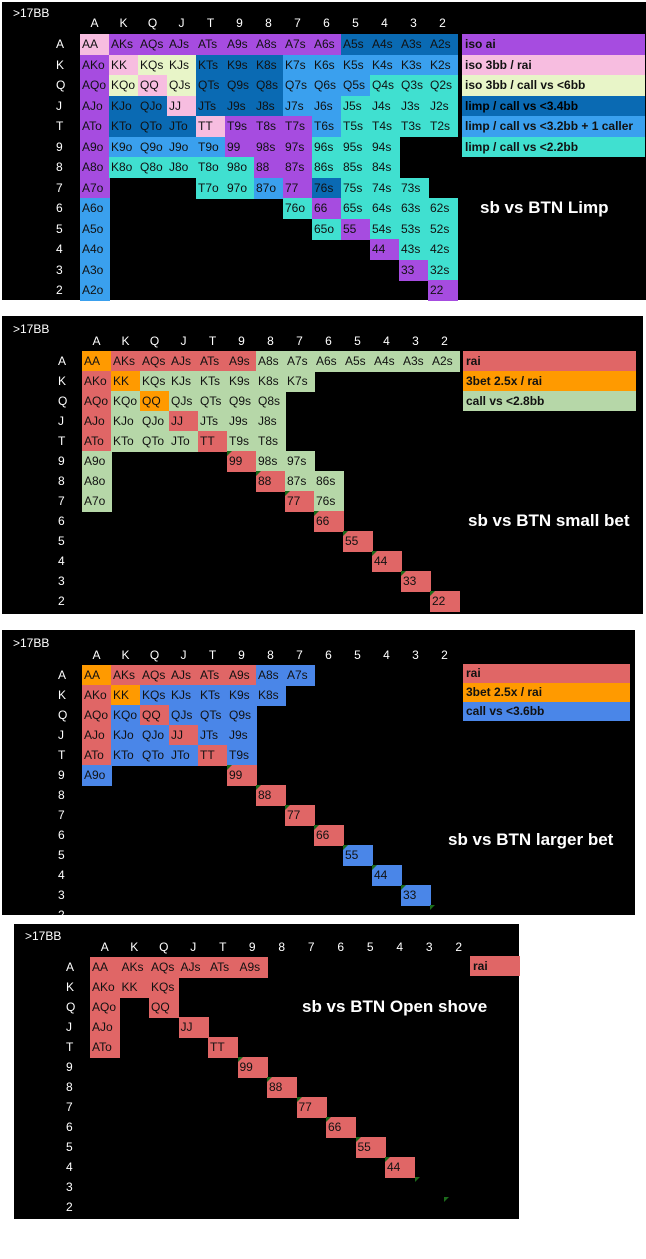 This screenshot has height=1259, width=646. I want to click on column-rank-Q: Q, so click(154, 655).